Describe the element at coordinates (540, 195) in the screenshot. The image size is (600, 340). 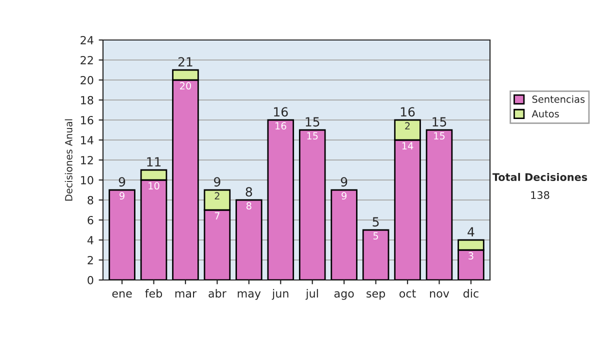
I see `text: 138` at that location.